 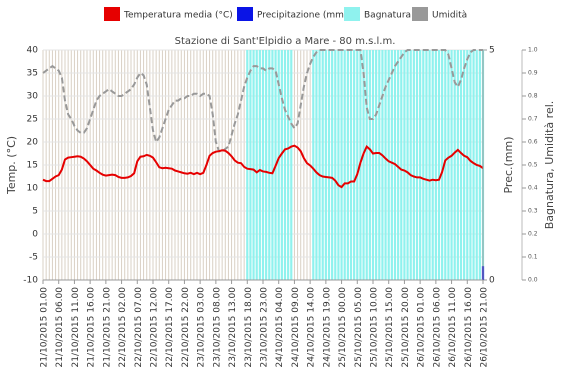 What do you see at coordinates (312, 327) in the screenshot?
I see `x-tick-label: 24/10/2015 14.00` at bounding box center [312, 327].